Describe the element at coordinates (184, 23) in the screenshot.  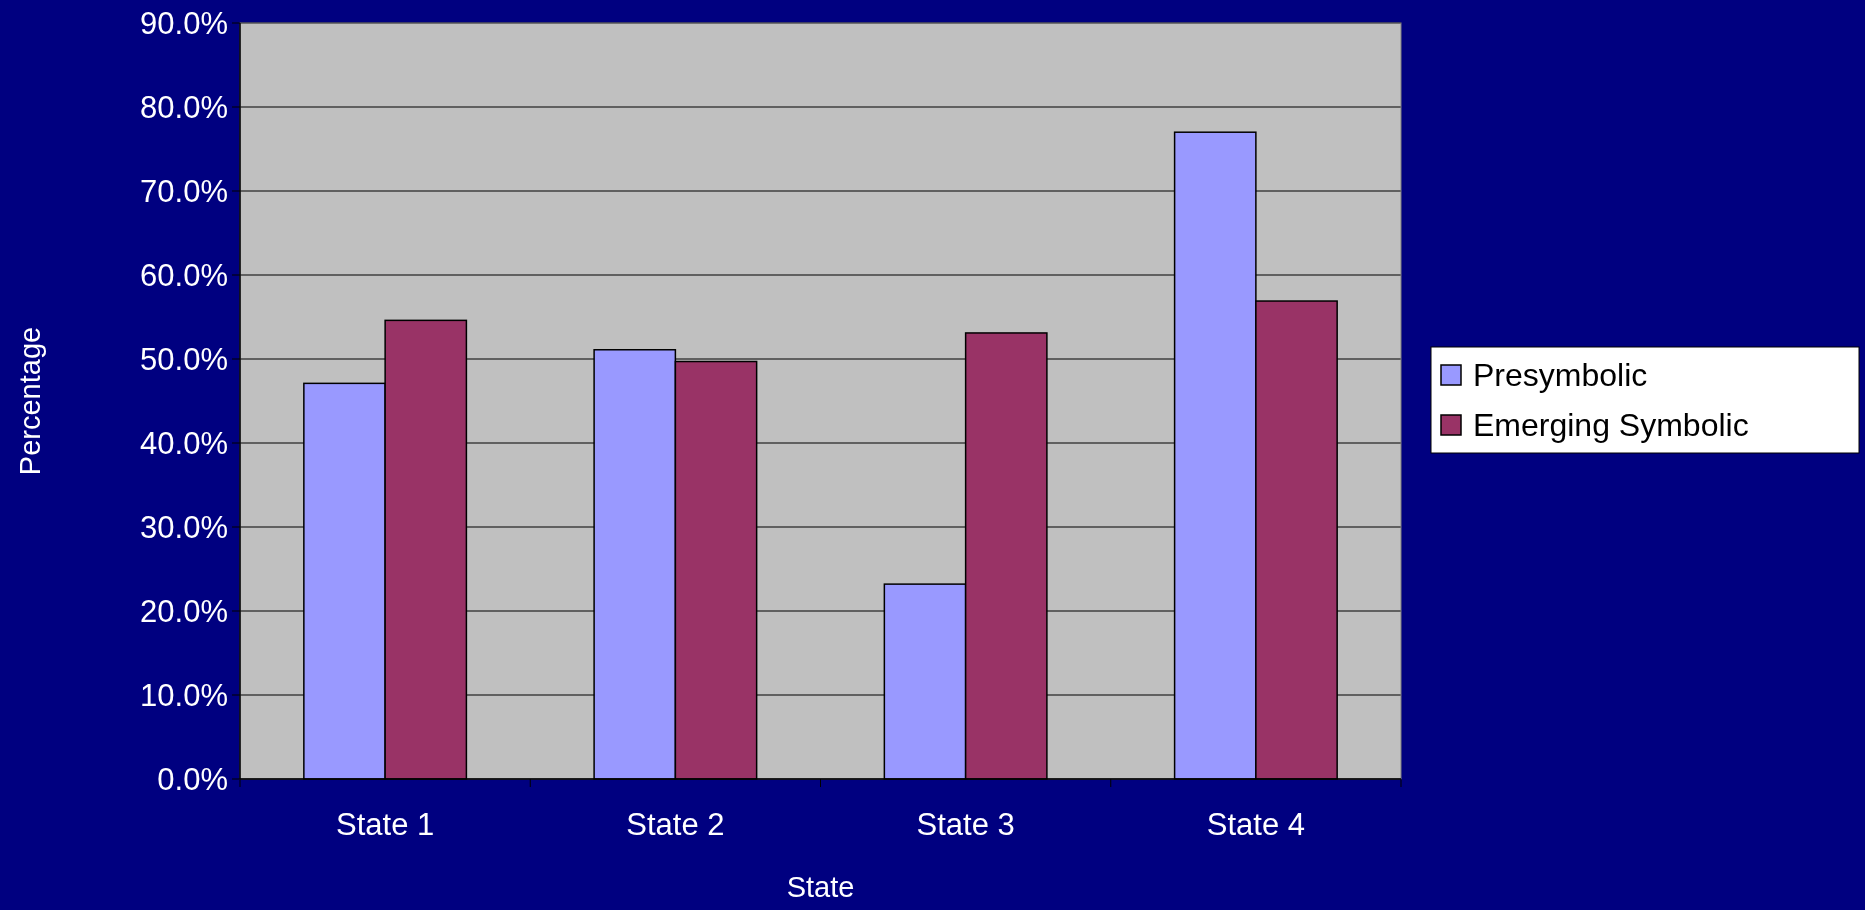
I see `y-tick-label: 90.0%` at that location.